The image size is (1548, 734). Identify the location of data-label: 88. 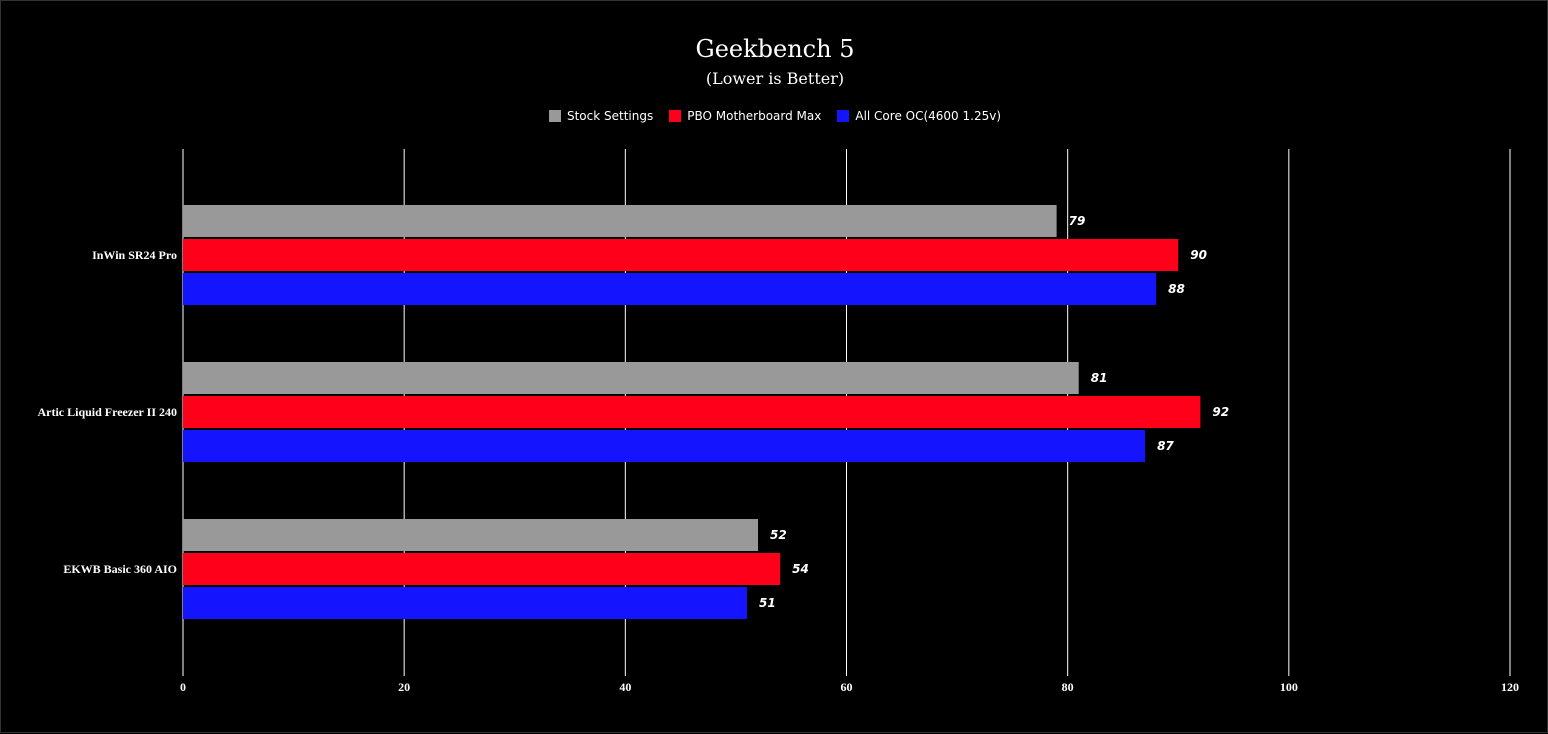
(1176, 289).